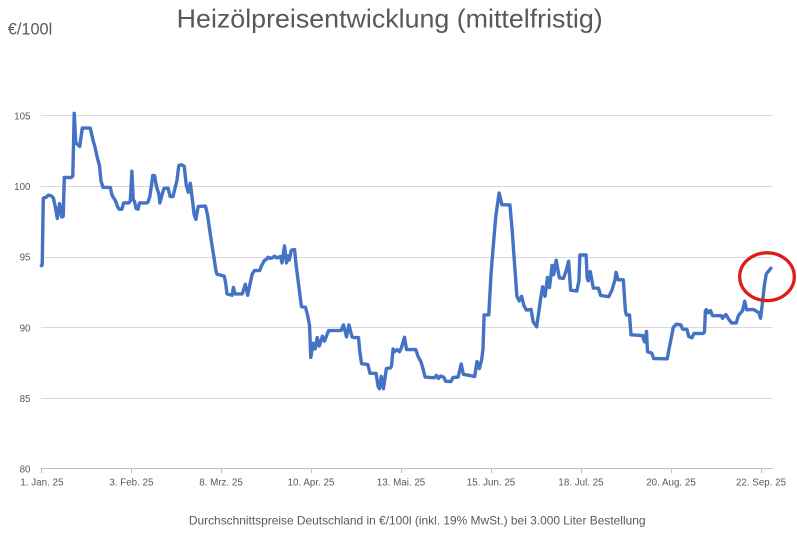 The width and height of the screenshot is (797, 533). What do you see at coordinates (221, 483) in the screenshot?
I see `svg-text: 8. Mrz. 25` at bounding box center [221, 483].